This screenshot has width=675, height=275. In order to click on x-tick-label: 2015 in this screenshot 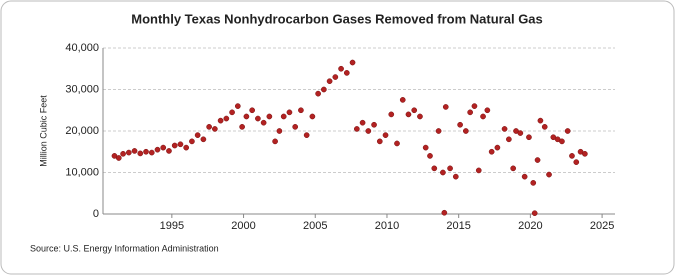, I will do `click(458, 226)`.